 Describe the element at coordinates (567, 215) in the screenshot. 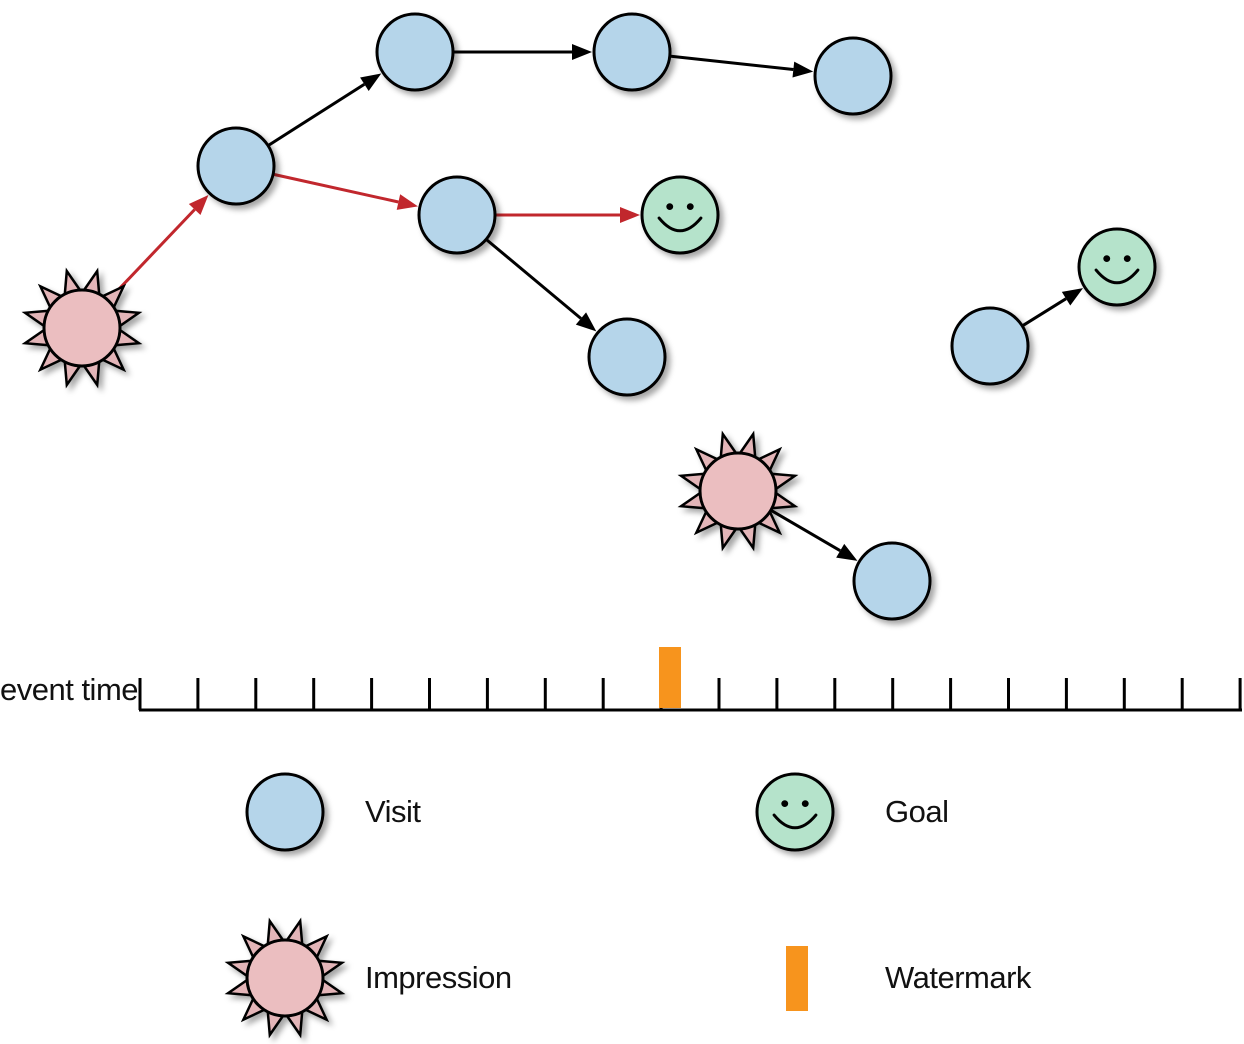

I see `edge-visit-to-goal-highlight` at that location.